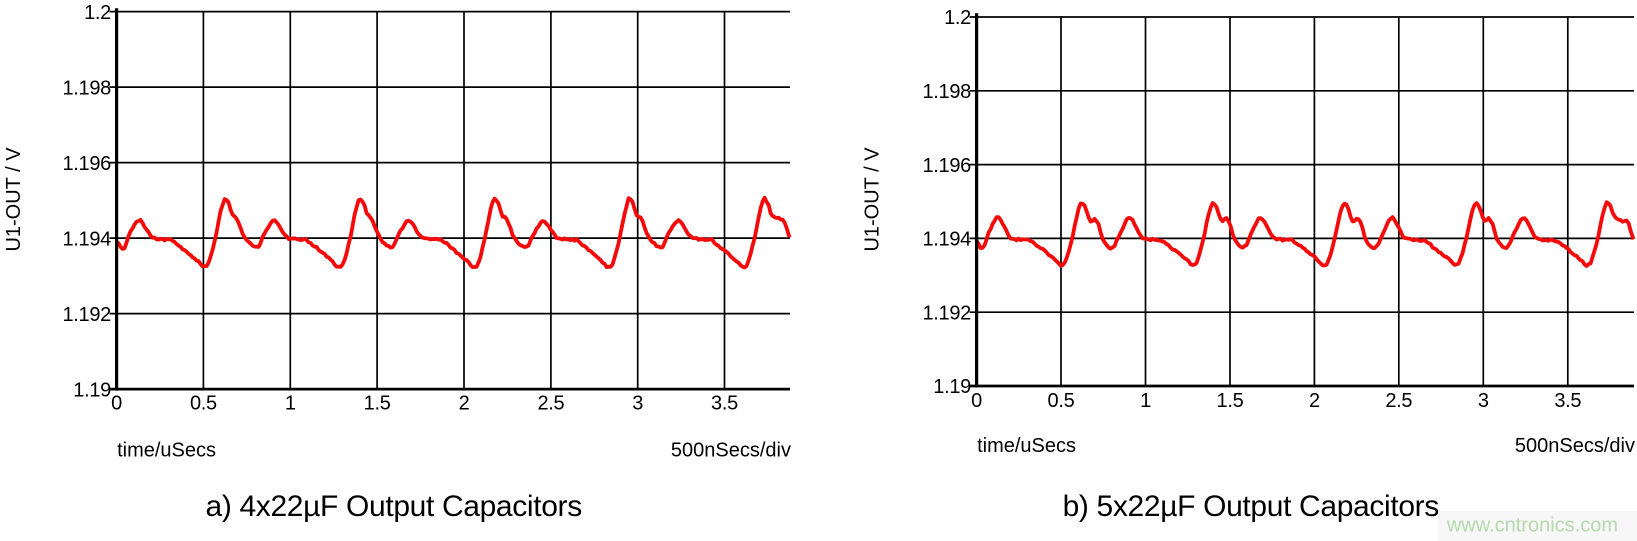 The height and width of the screenshot is (541, 1637). Describe the element at coordinates (1532, 526) in the screenshot. I see `svg-text: www.cntronics.com` at that location.